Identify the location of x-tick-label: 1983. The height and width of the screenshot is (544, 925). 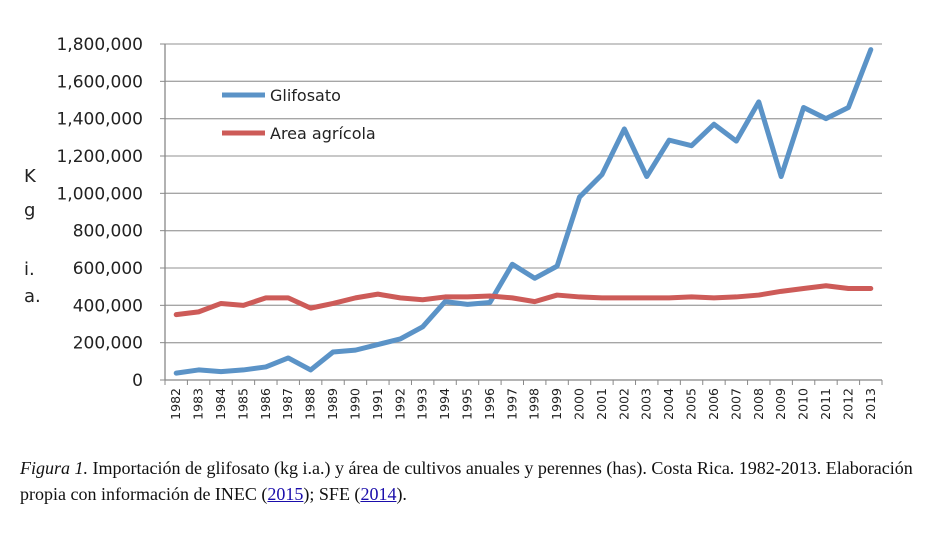
(198, 404).